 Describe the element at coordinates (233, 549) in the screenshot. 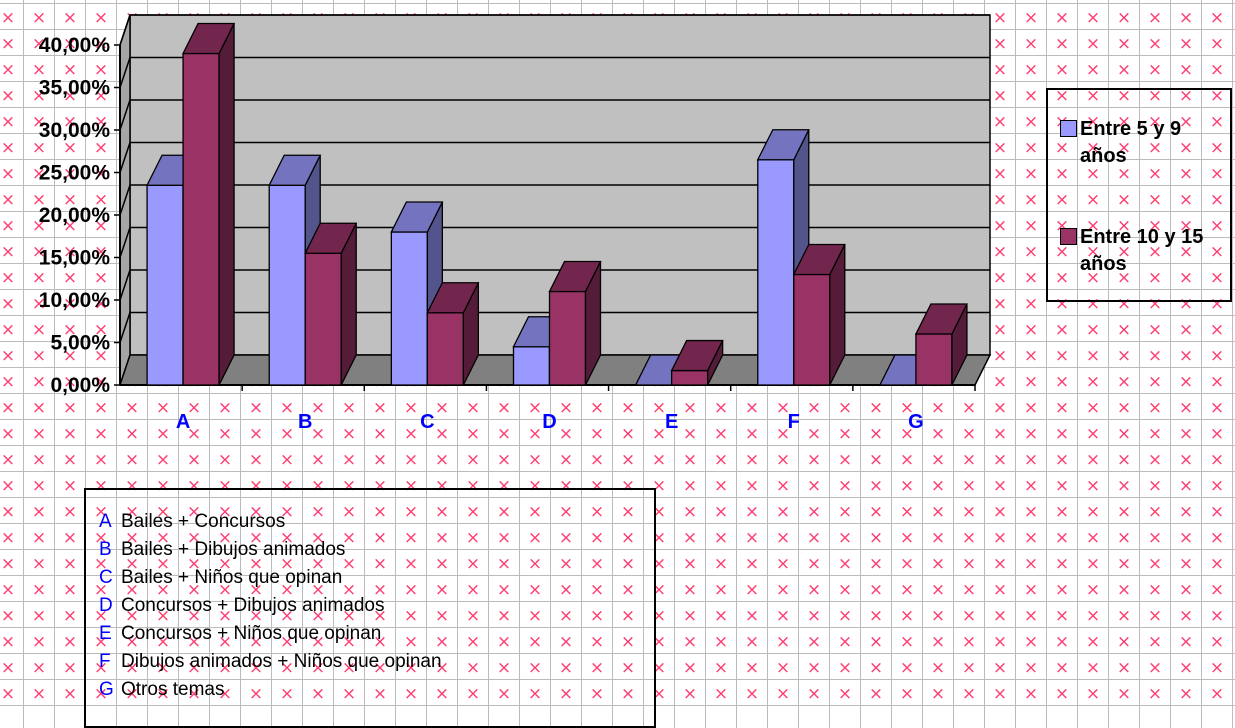

I see `category-label: Bailes + Dibujos animados` at that location.